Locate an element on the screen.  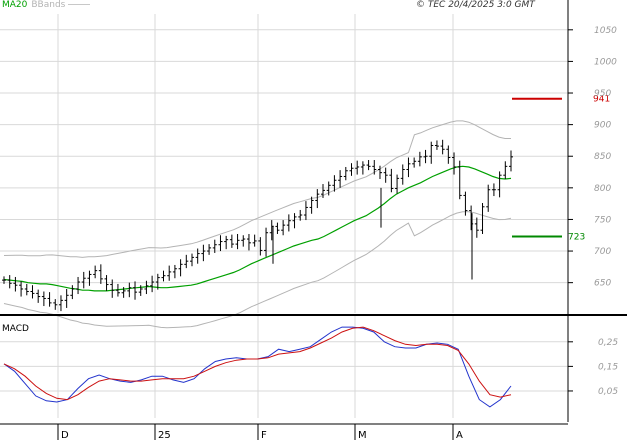
legend-ma20: MA20 is located at coordinates (15, 5).